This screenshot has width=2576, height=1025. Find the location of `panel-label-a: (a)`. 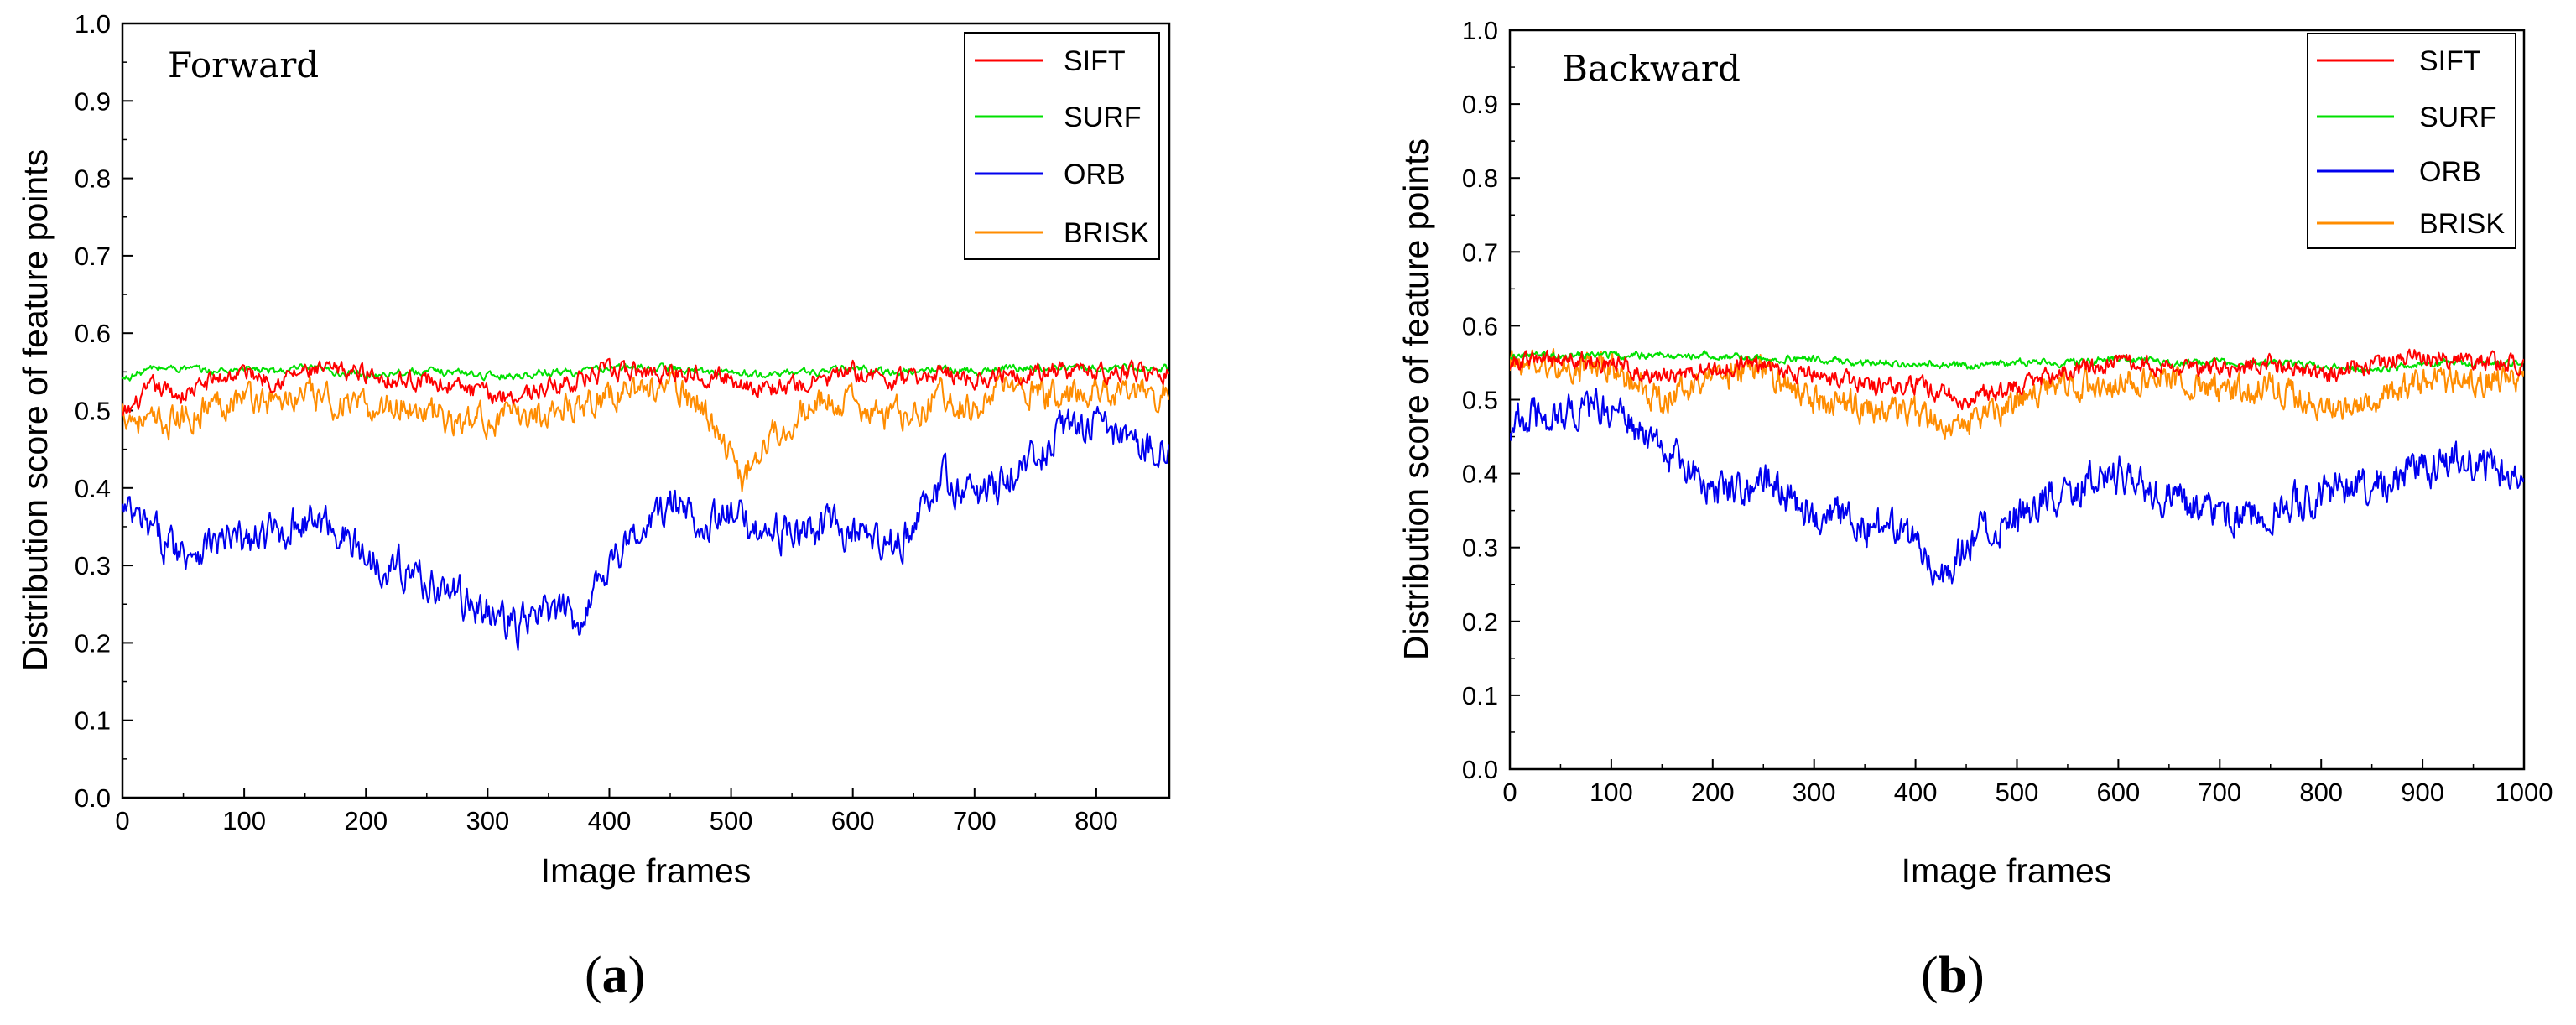

panel-label-a: (a) is located at coordinates (615, 975).